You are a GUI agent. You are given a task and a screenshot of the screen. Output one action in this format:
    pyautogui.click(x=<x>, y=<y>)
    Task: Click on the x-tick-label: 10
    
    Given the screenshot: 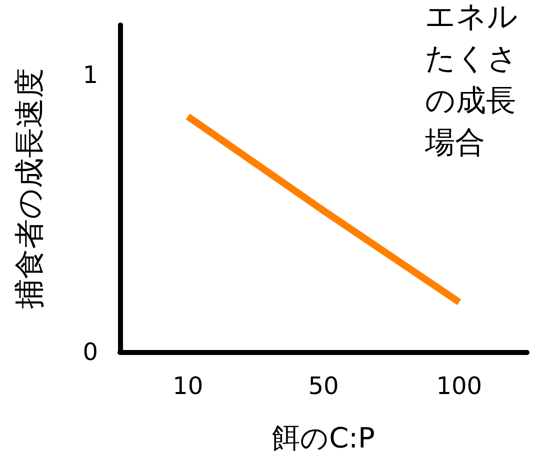 What is the action you would take?
    pyautogui.click(x=188, y=386)
    